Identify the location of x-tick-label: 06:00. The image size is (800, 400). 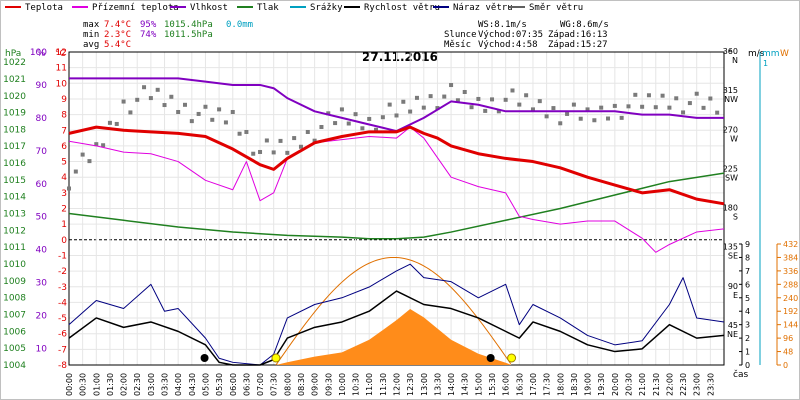
(233, 384).